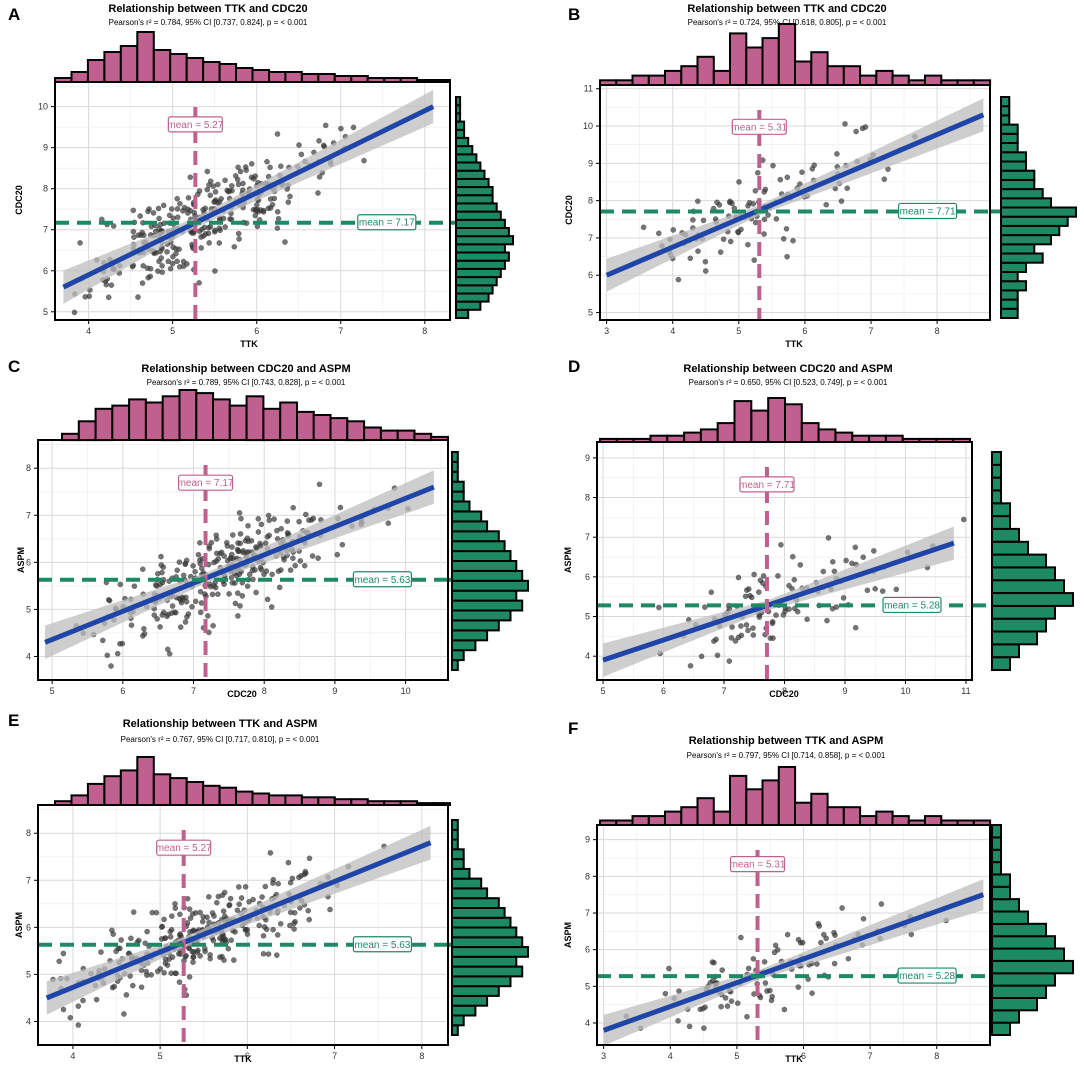 Image resolution: width=1084 pixels, height=1070 pixels. What do you see at coordinates (52, 691) in the screenshot?
I see `x-tick-label: 5` at bounding box center [52, 691].